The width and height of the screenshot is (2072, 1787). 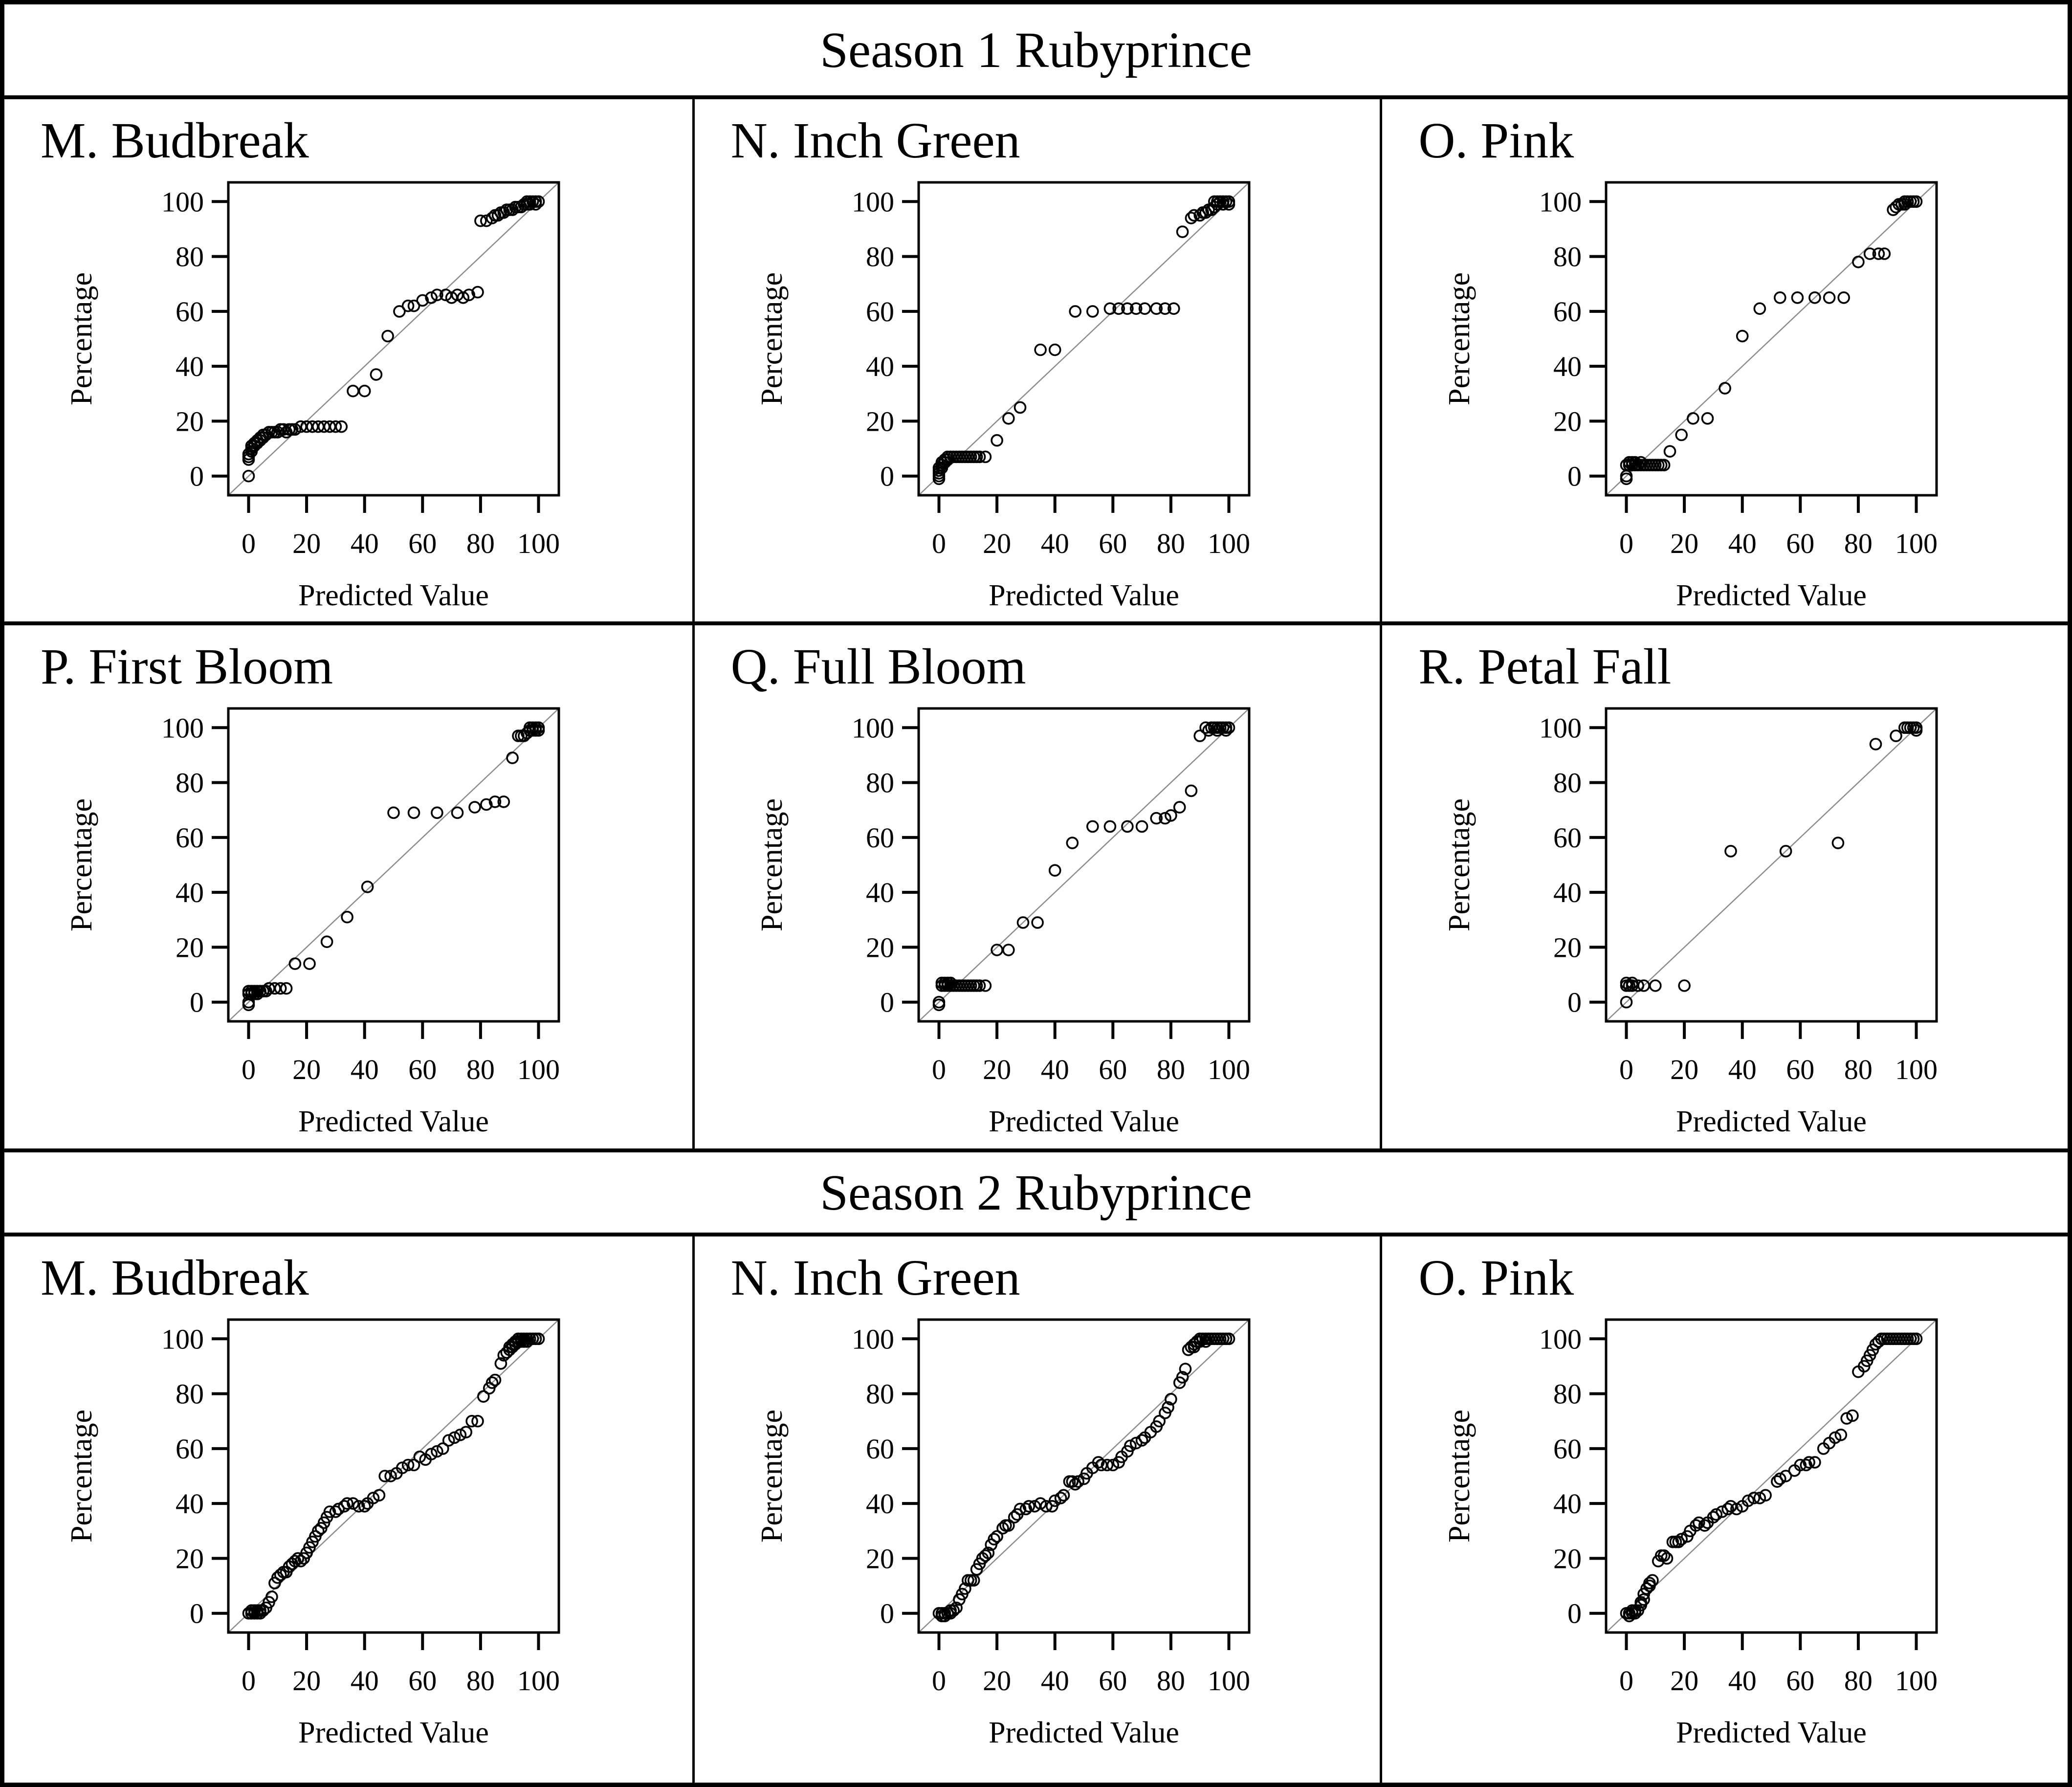 I want to click on x-tick-label: 100, so click(x=1916, y=544).